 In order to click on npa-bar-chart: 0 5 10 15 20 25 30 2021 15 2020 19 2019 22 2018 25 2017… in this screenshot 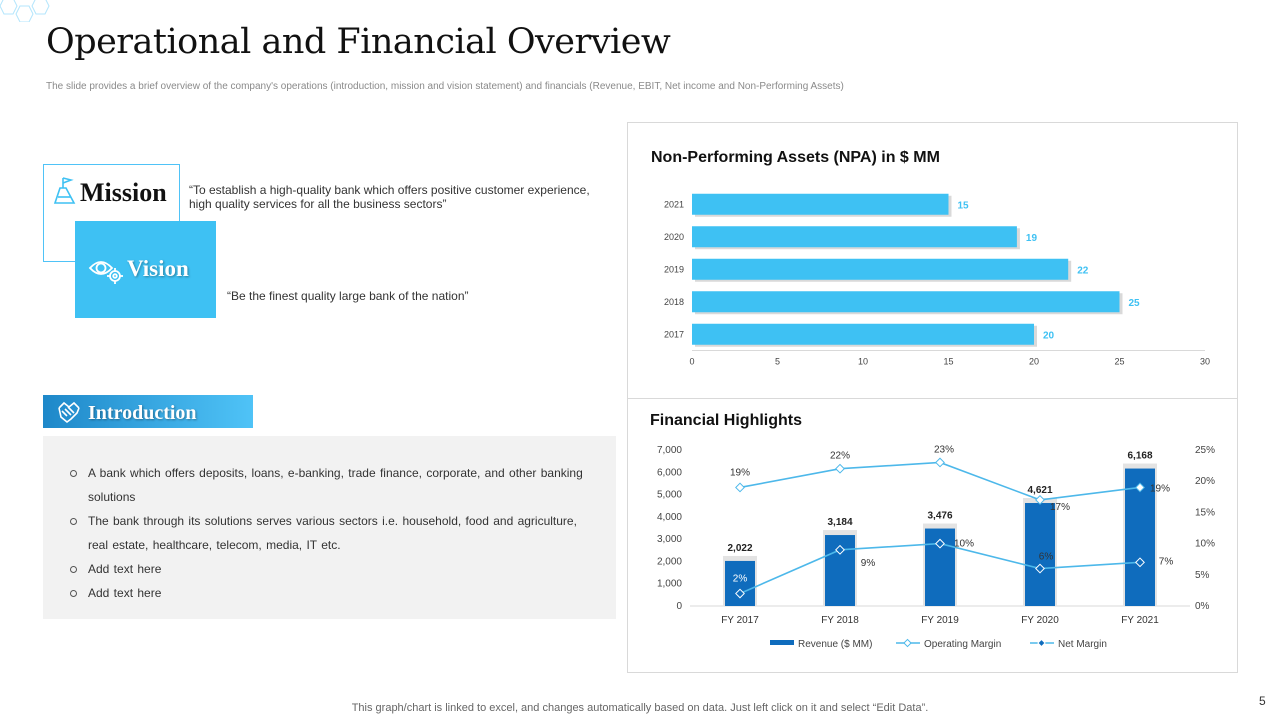, I will do `click(935, 280)`.